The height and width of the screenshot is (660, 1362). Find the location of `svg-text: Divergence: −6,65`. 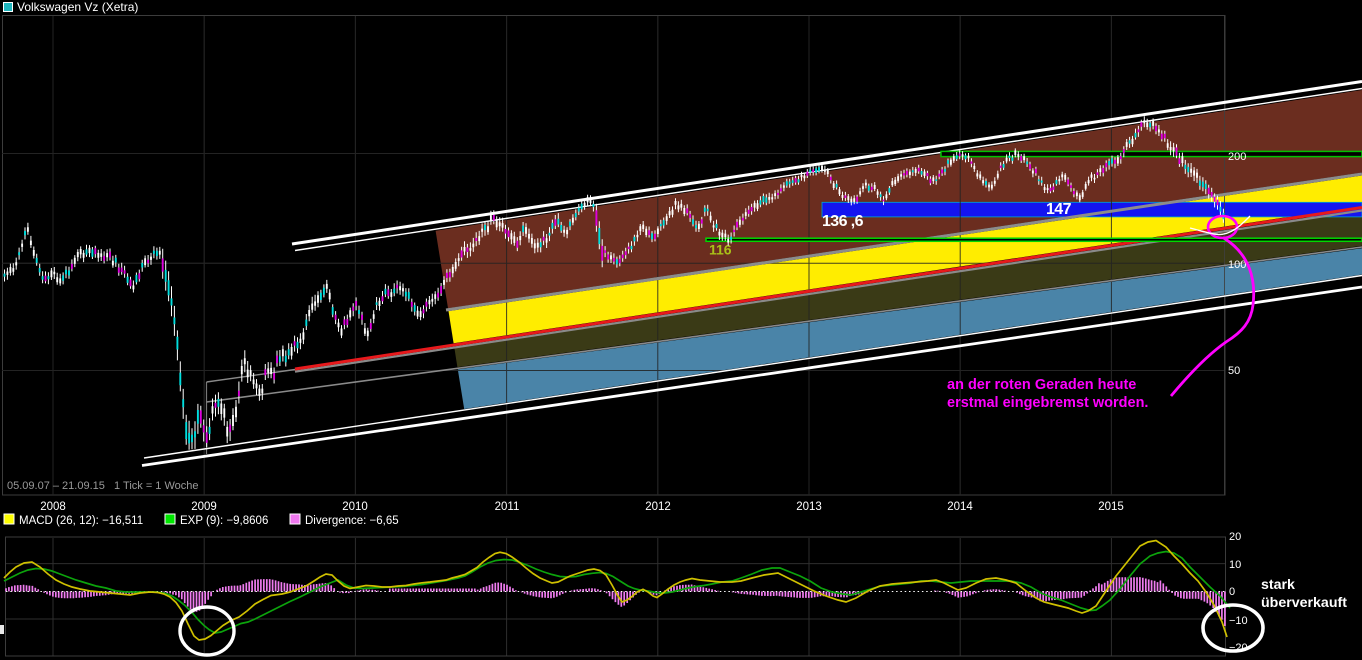

svg-text: Divergence: −6,65 is located at coordinates (352, 521).